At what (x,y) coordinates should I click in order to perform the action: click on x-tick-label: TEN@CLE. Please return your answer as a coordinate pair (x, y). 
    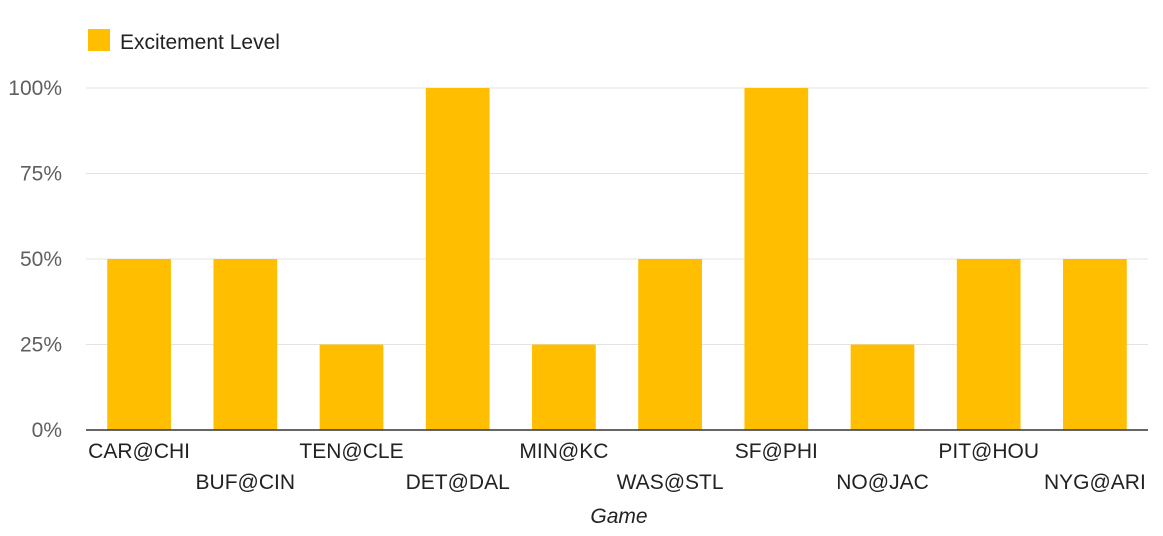
    Looking at the image, I should click on (351, 451).